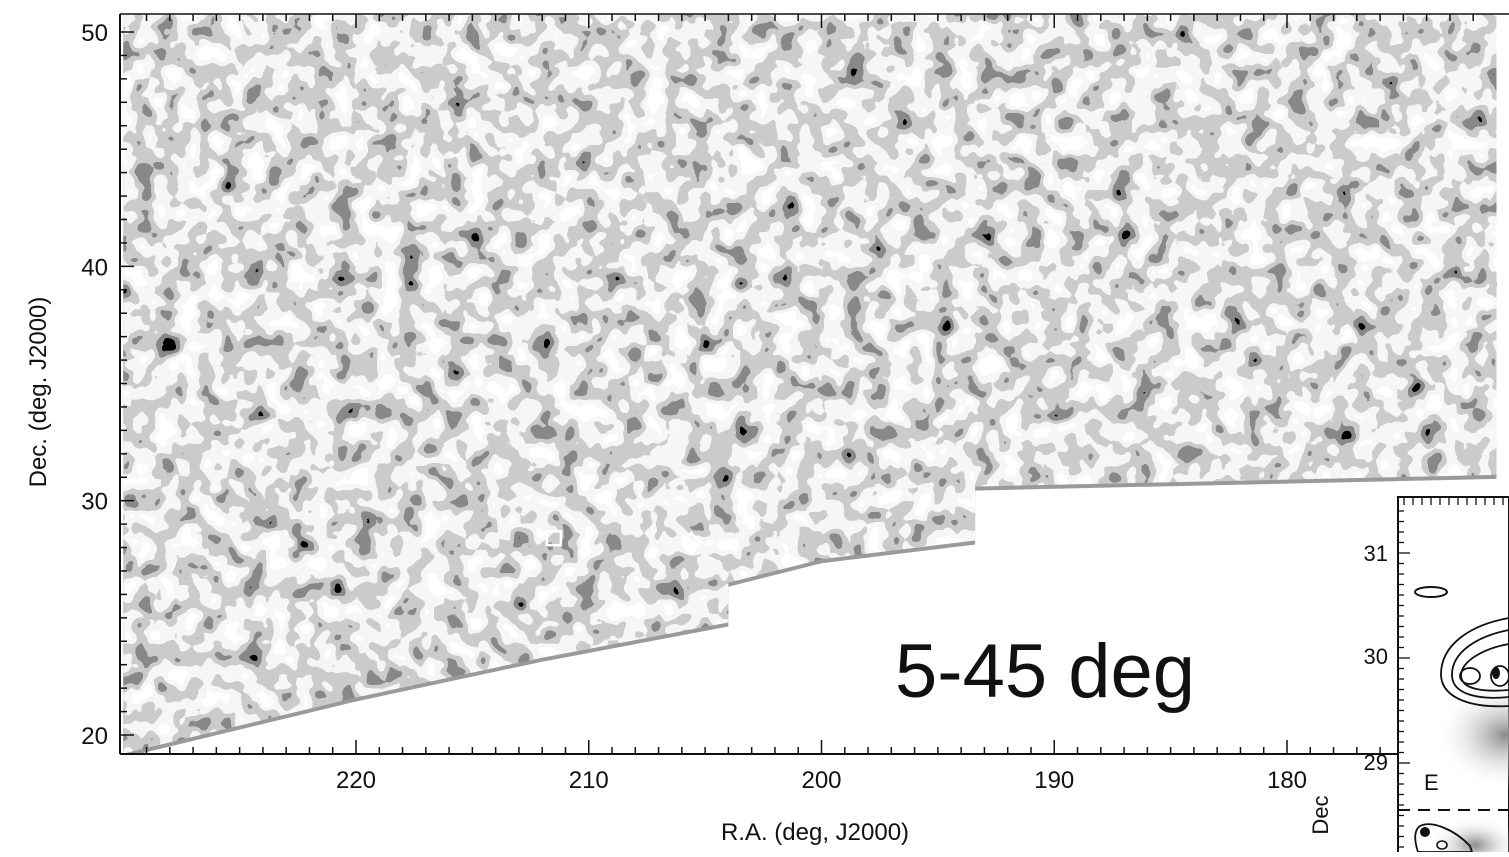 This screenshot has width=1509, height=857. What do you see at coordinates (1287, 780) in the screenshot?
I see `x-tick-label: 180` at bounding box center [1287, 780].